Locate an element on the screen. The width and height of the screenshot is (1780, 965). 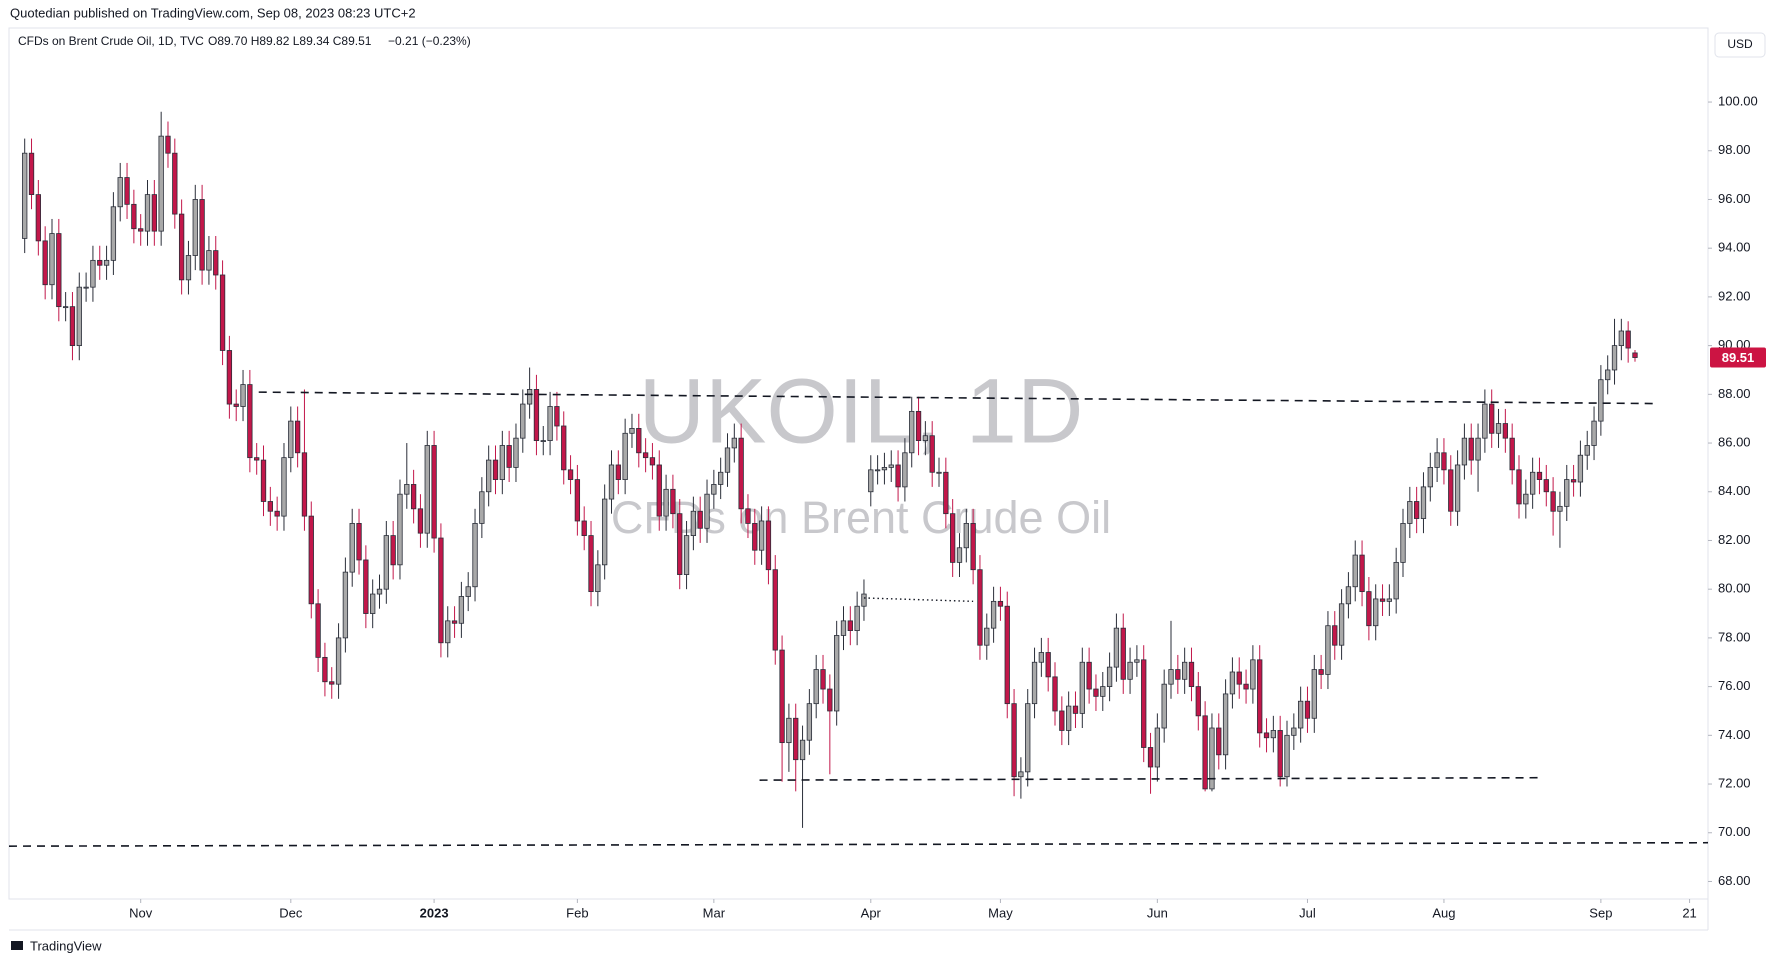
currency-button is located at coordinates (1740, 45).